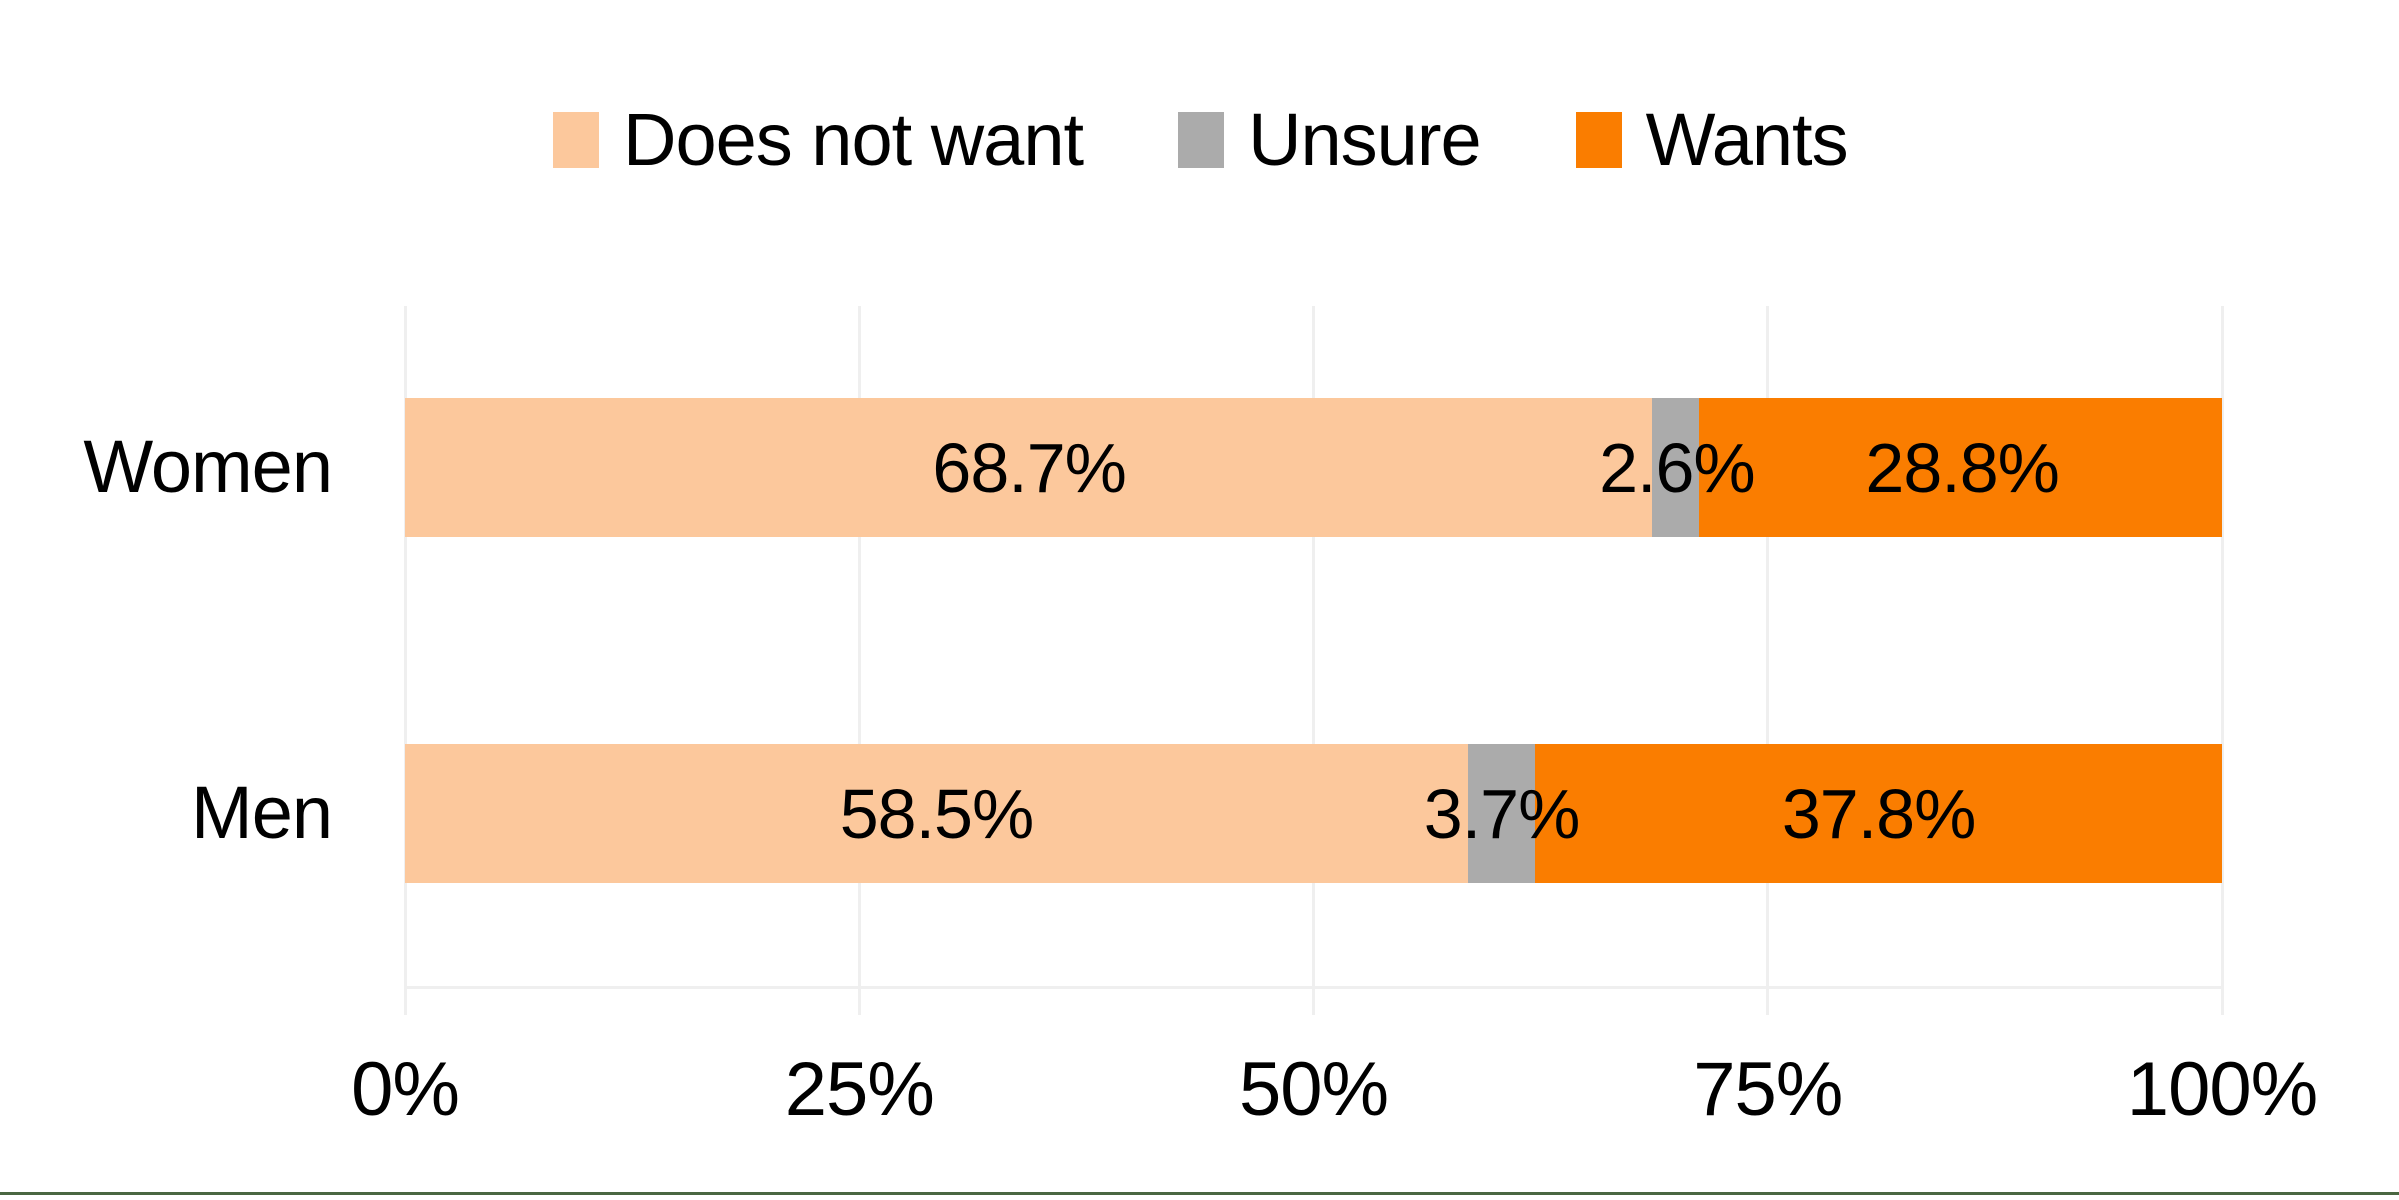 The width and height of the screenshot is (2399, 1200). Describe the element at coordinates (1365, 139) in the screenshot. I see `legend-label: Unsure` at that location.